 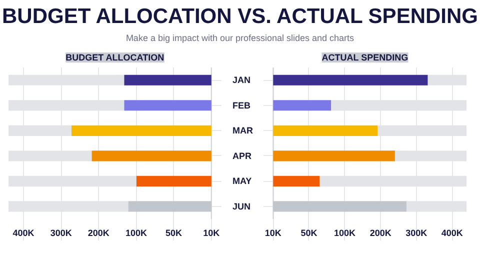 I want to click on y-tick-label: FEB, so click(x=241, y=105).